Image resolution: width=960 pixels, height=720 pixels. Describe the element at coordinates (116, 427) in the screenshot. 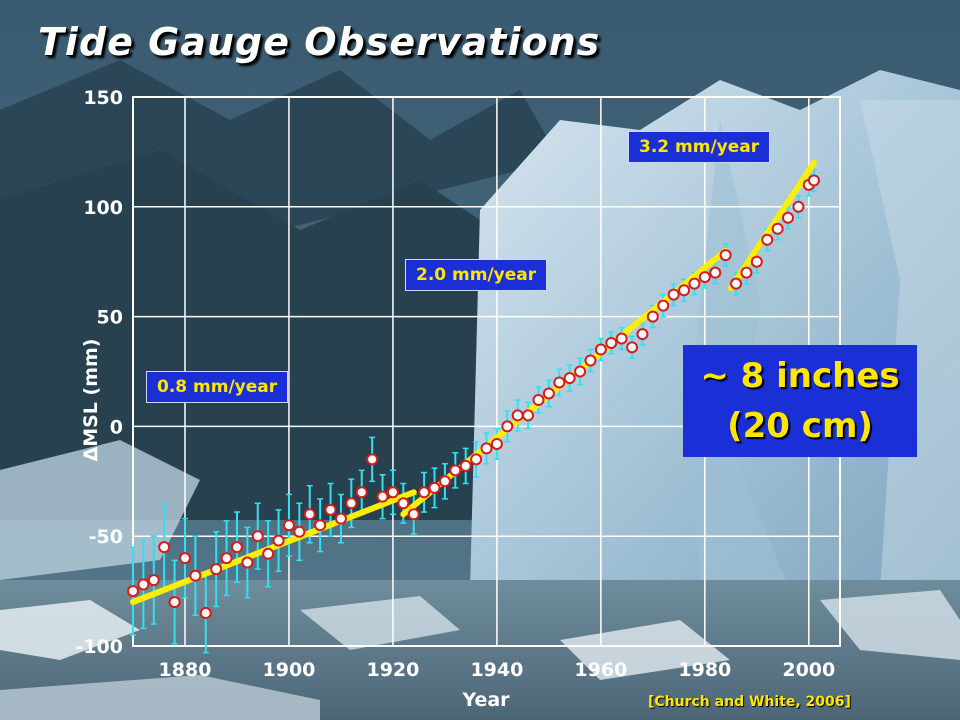

I see `y-tick-label: 0` at that location.